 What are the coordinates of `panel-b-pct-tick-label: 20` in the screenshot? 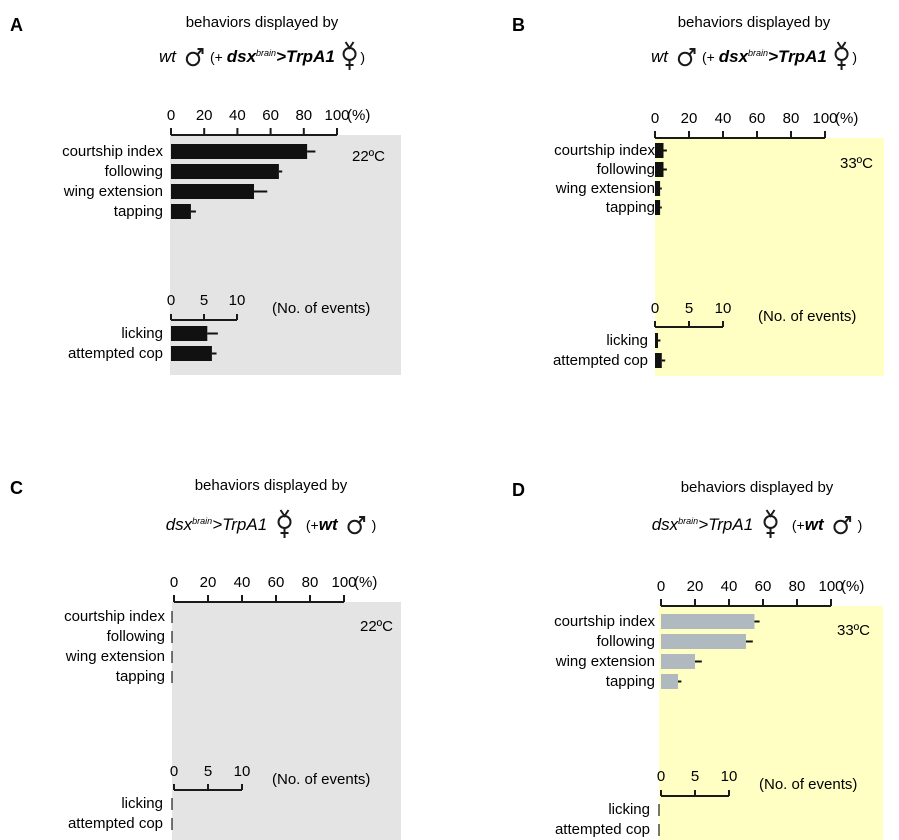 It's located at (689, 118).